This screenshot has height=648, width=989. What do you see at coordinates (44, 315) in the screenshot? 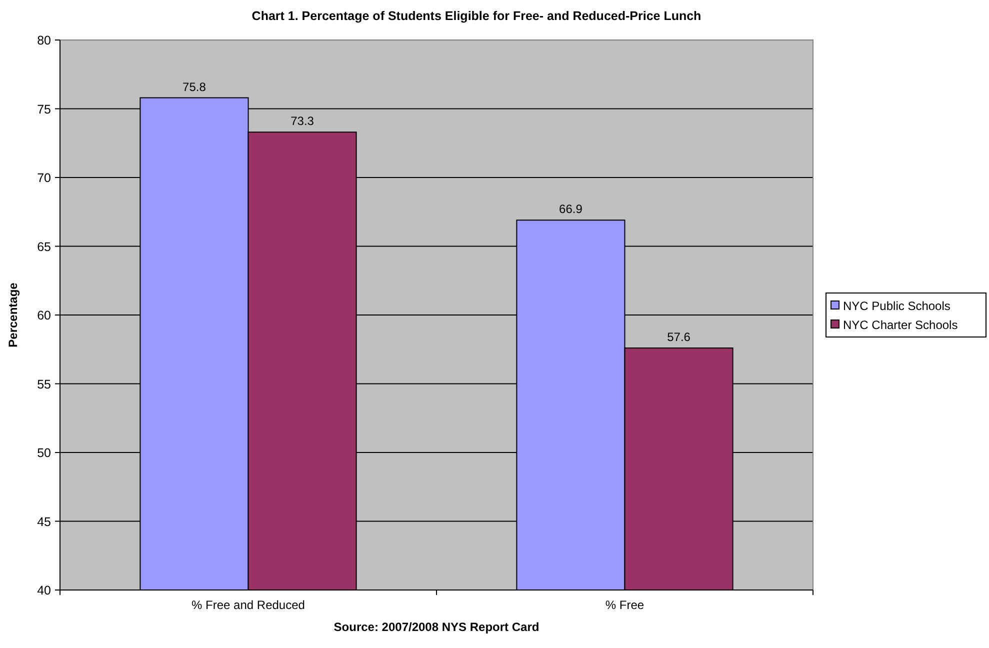
I see `y-tick-label: 60` at bounding box center [44, 315].